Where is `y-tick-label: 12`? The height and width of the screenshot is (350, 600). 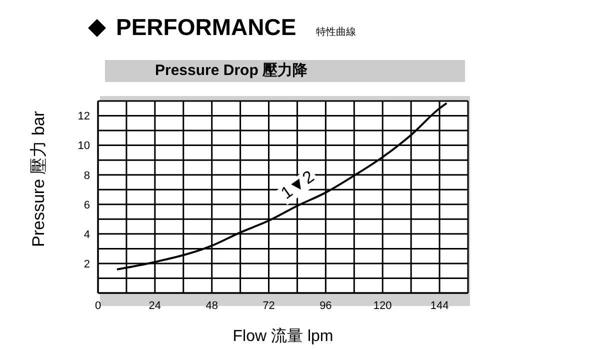
y-tick-label: 12 is located at coordinates (84, 116).